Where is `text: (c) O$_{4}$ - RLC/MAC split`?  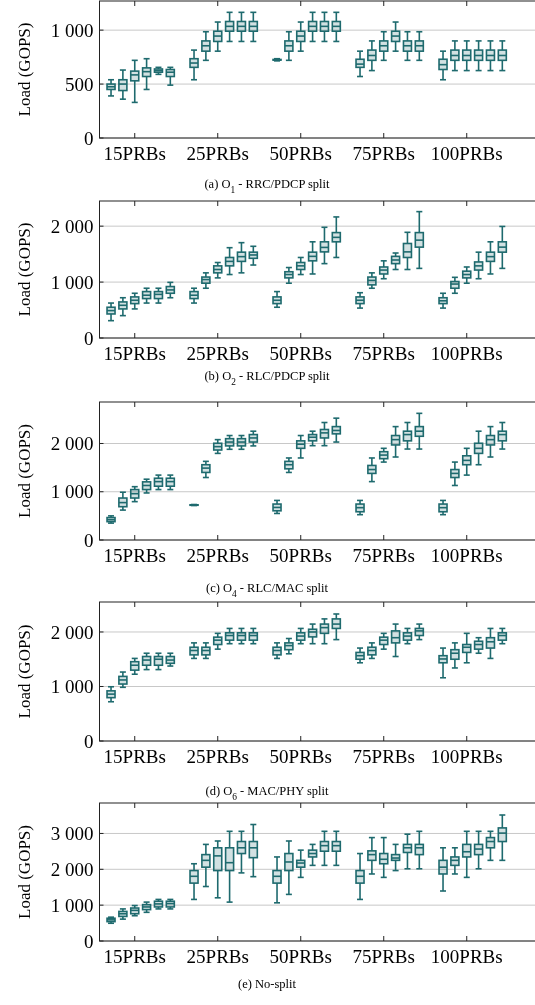 text: (c) O$_{4}$ - RLC/MAC split is located at coordinates (267, 590).